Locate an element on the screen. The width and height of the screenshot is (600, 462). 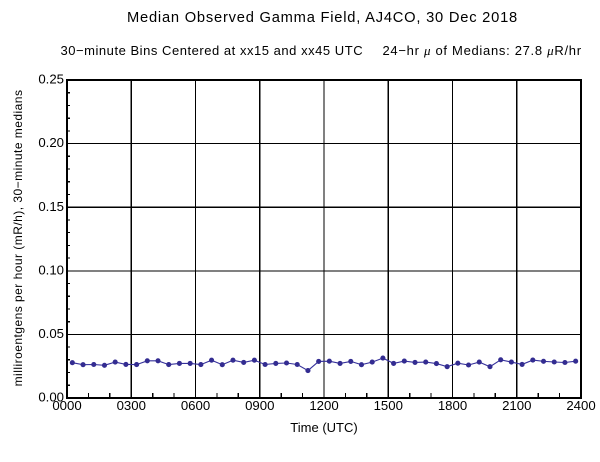
svg-text: 0300 is located at coordinates (131, 405).